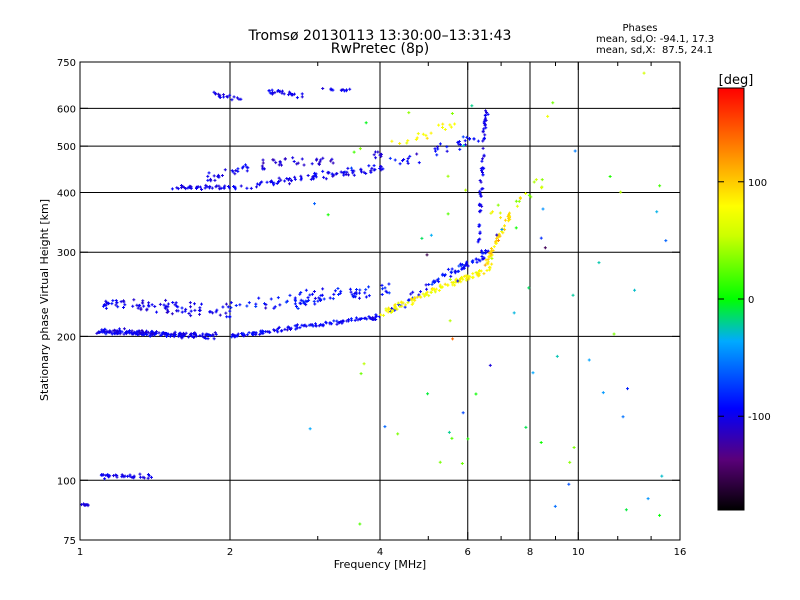  Describe the element at coordinates (744, 299) in the screenshot. I see `colorbar-ticks: 100 0 -100` at that location.